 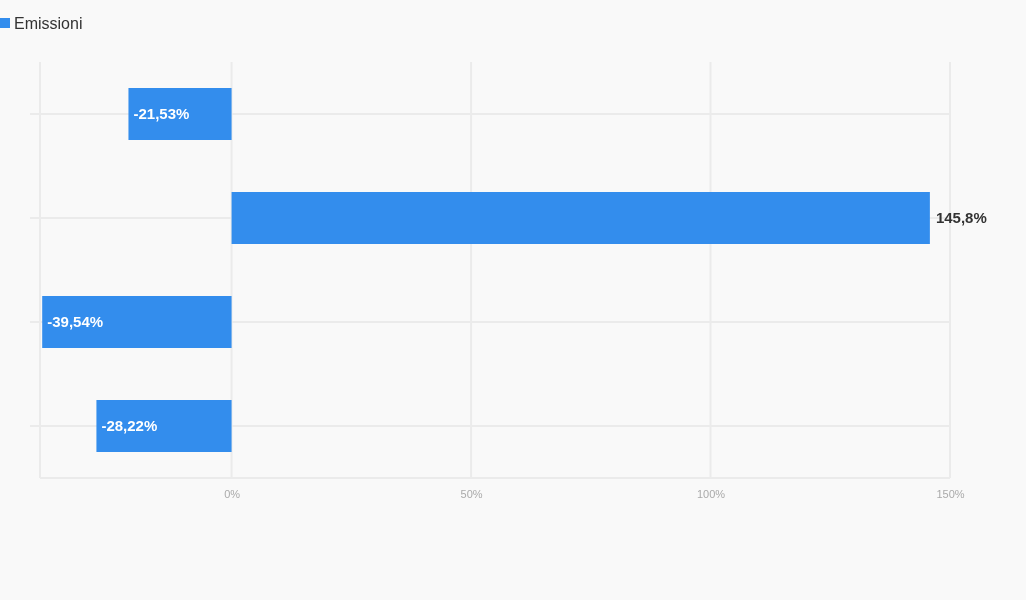 What do you see at coordinates (48, 23) in the screenshot?
I see `legend-label: Emissioni` at bounding box center [48, 23].